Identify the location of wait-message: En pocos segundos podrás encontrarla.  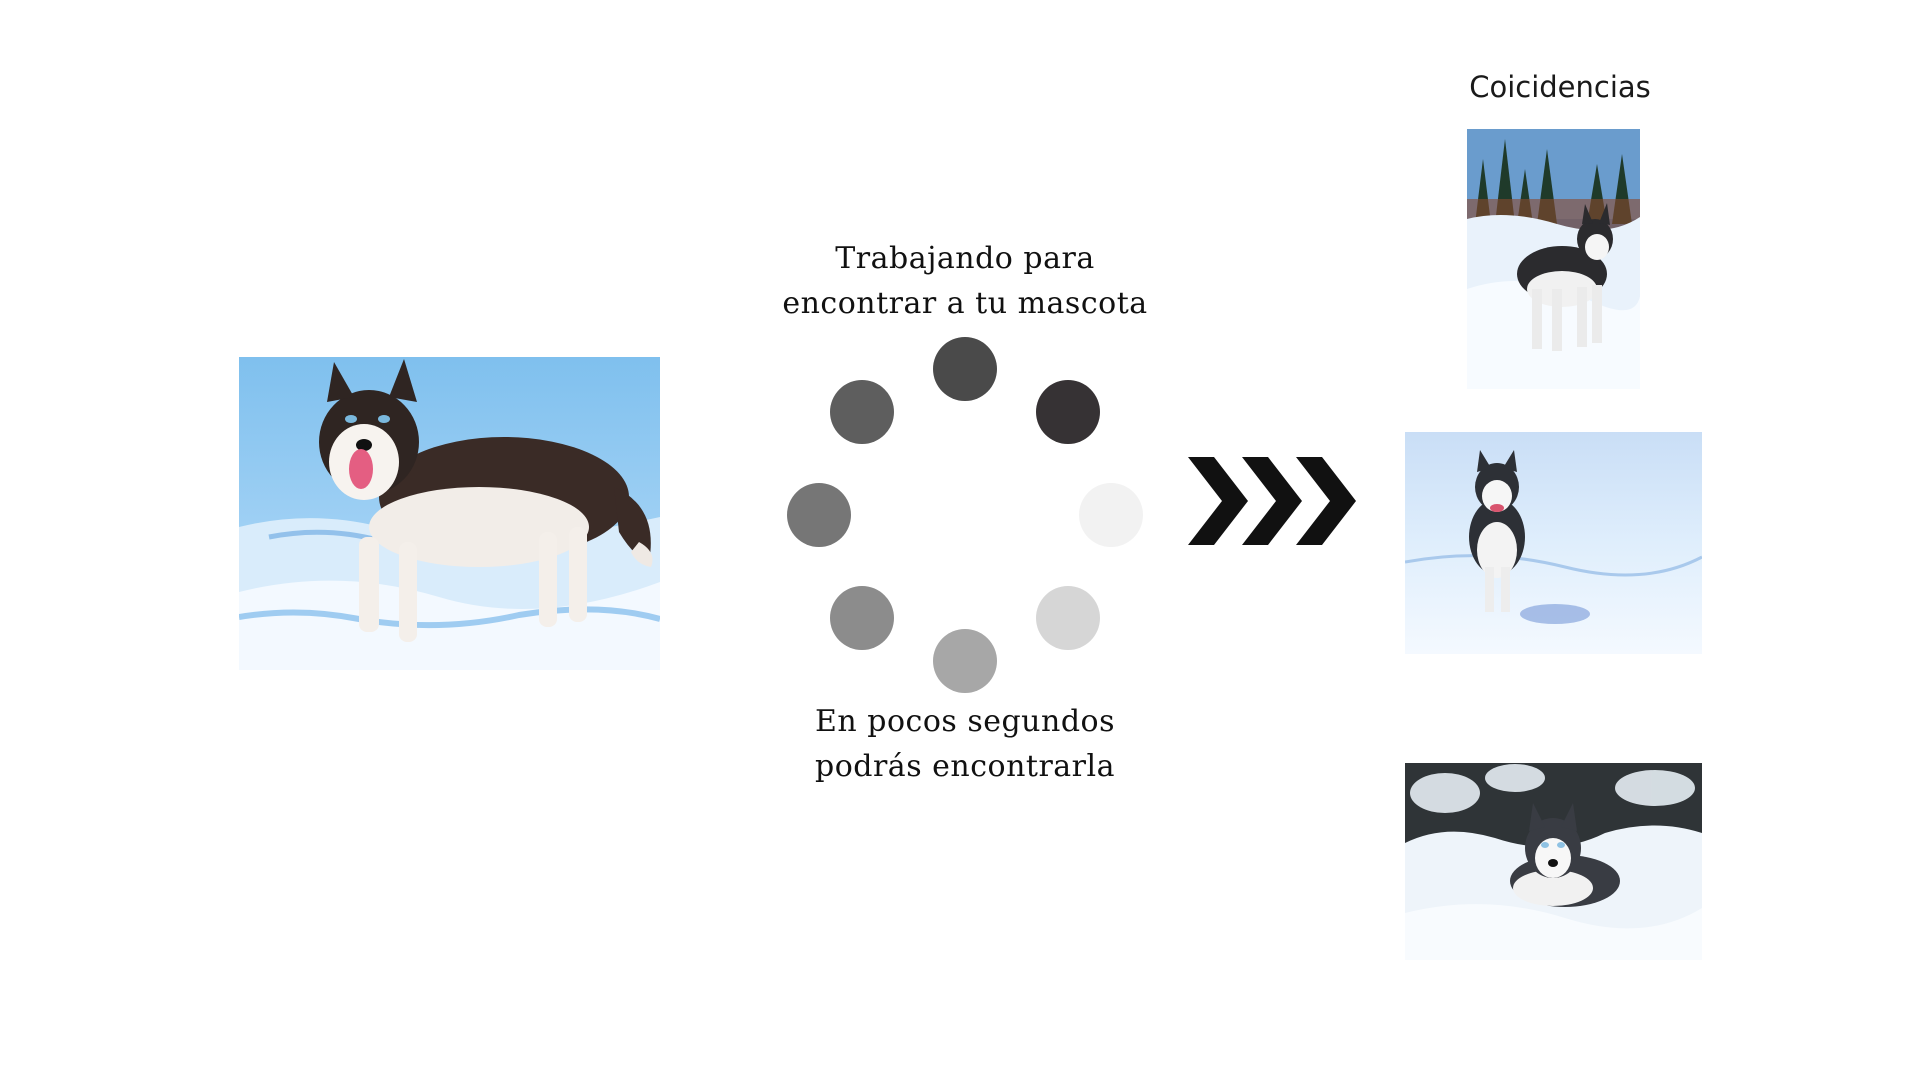
(965, 744).